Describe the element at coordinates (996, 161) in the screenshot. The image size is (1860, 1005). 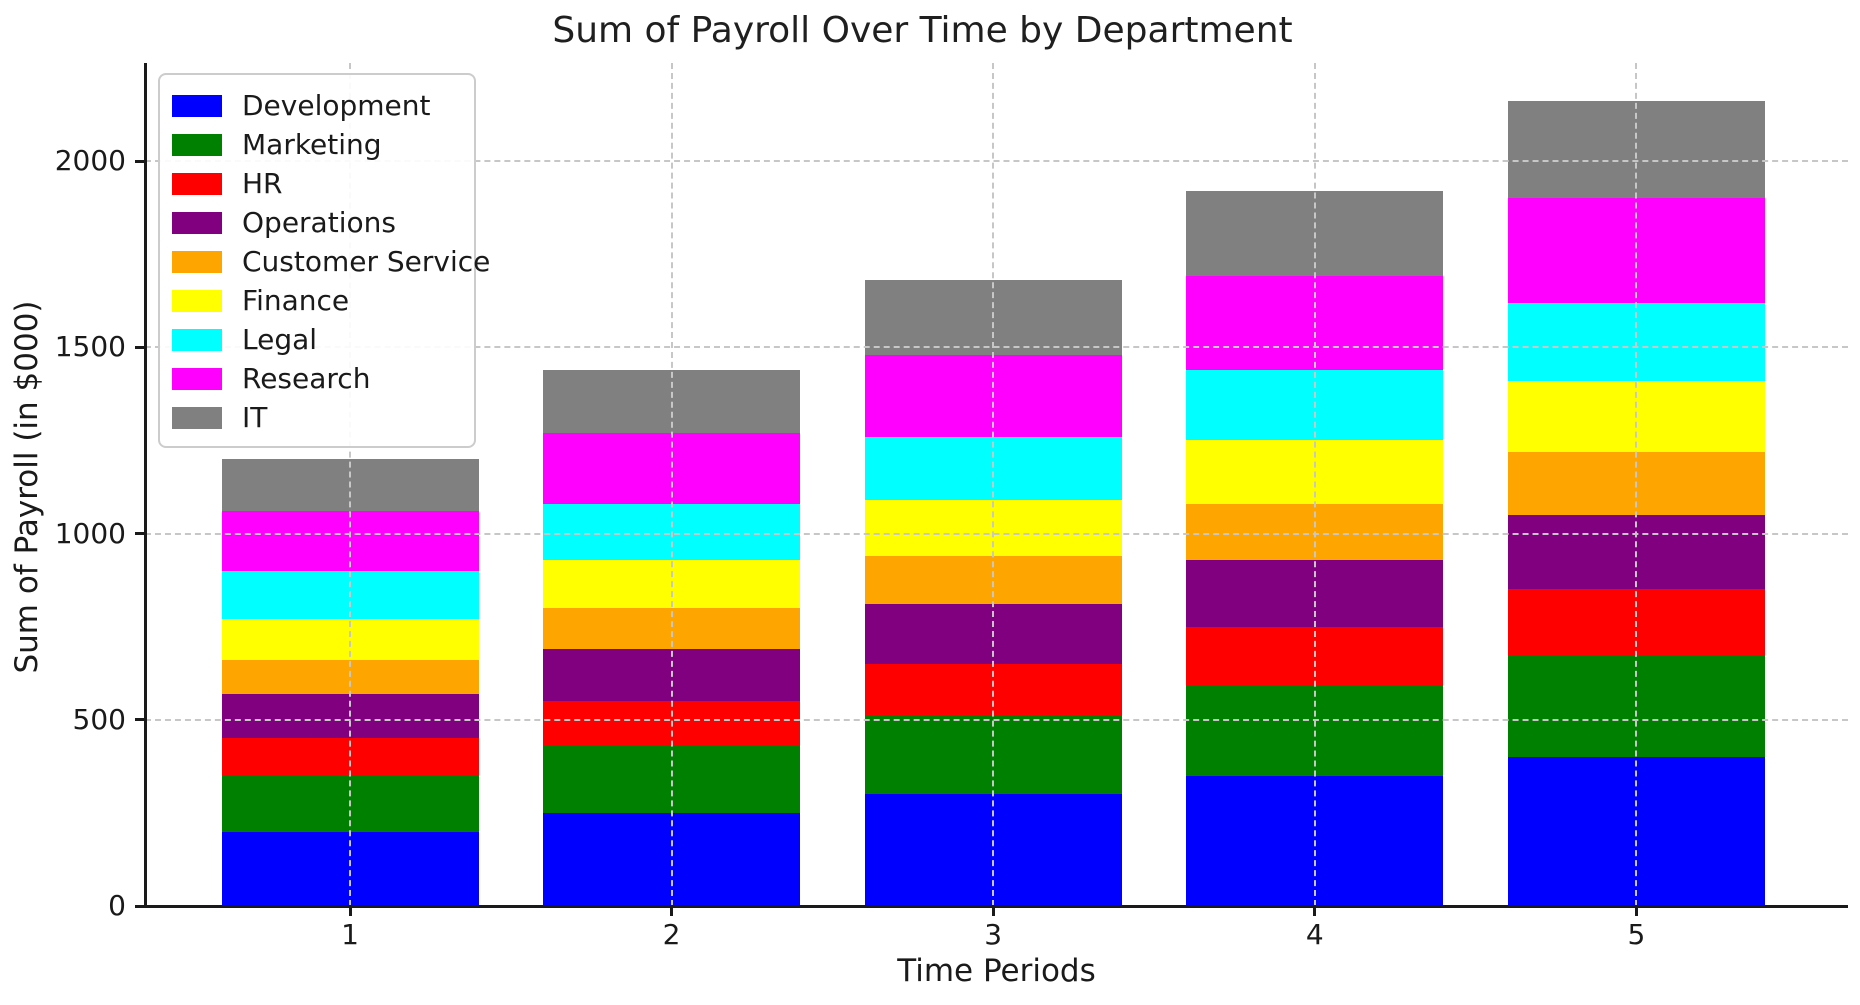
I see `gridline-y-2000` at that location.